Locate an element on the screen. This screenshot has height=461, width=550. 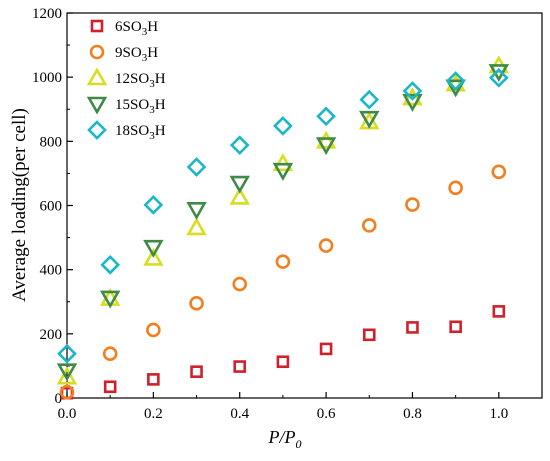
x-axis-label: P/P0 is located at coordinates (285, 439).